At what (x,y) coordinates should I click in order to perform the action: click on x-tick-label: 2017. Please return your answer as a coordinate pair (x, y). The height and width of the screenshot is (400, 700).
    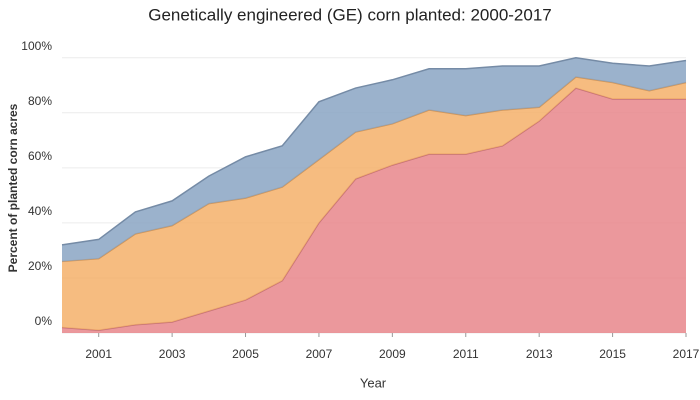
    Looking at the image, I should click on (686, 354).